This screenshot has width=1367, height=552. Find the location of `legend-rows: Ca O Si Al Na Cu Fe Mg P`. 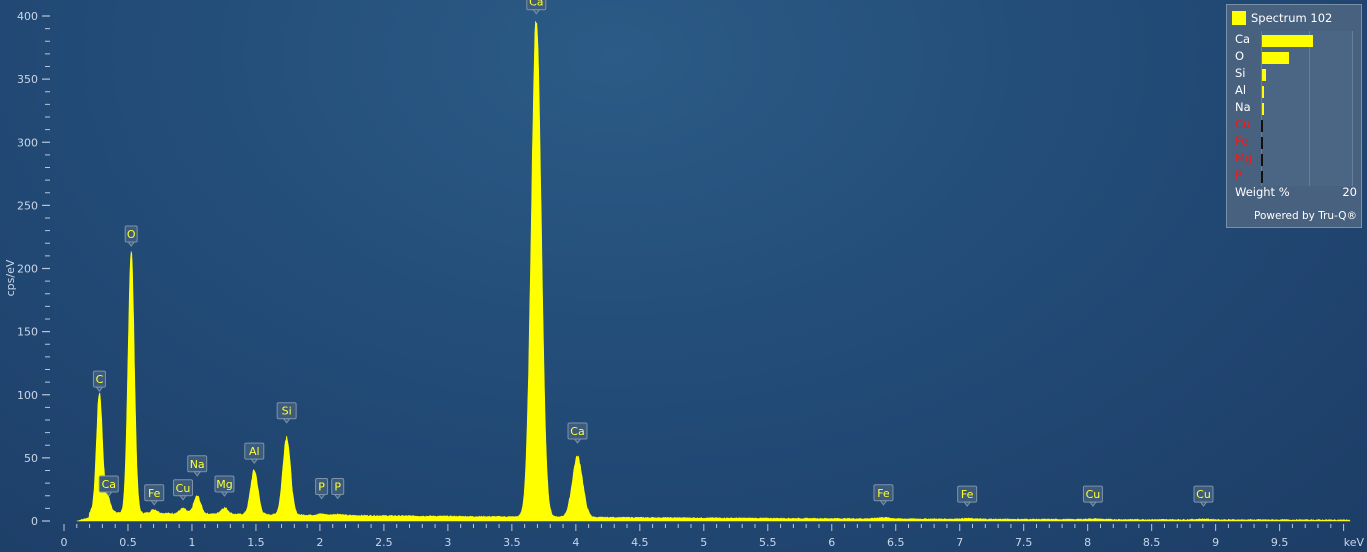

legend-rows: Ca O Si Al Na Cu Fe Mg P is located at coordinates (1297, 107).